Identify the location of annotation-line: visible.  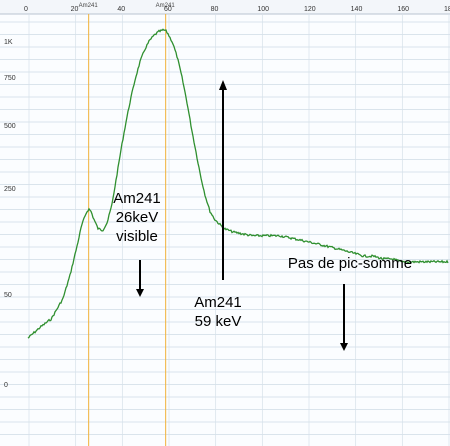
(137, 236).